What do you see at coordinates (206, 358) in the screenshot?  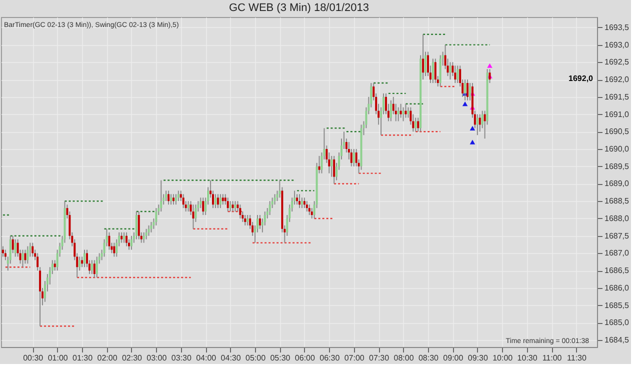 I see `x-tick-label: 04:00` at bounding box center [206, 358].